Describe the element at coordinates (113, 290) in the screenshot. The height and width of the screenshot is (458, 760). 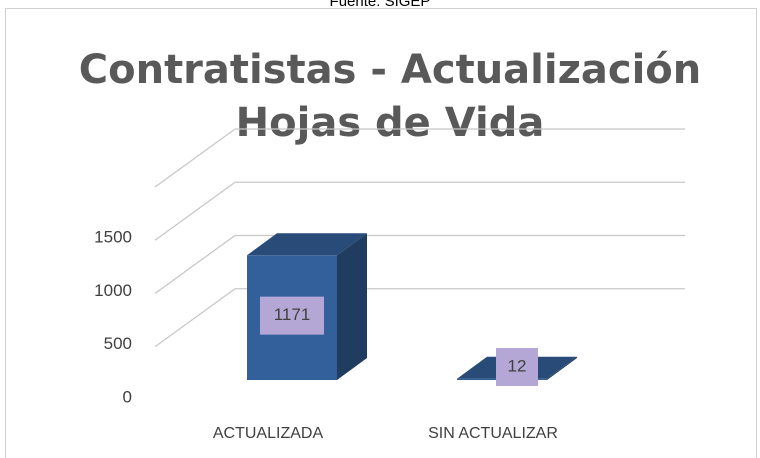
I see `y-tick-label: 1000` at that location.